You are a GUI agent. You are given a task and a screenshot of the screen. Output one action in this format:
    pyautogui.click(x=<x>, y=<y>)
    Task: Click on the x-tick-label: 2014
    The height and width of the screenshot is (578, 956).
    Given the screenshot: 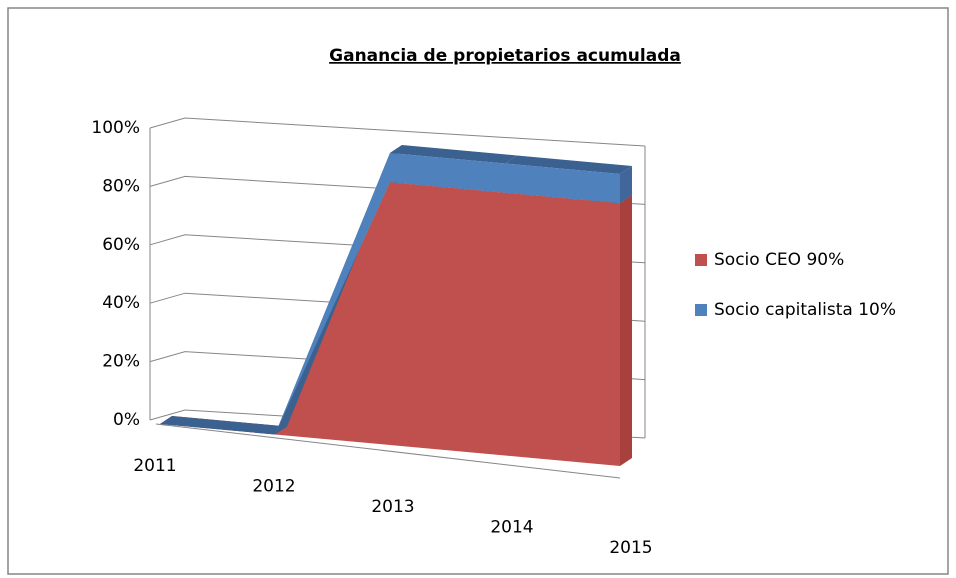 What is the action you would take?
    pyautogui.click(x=511, y=528)
    